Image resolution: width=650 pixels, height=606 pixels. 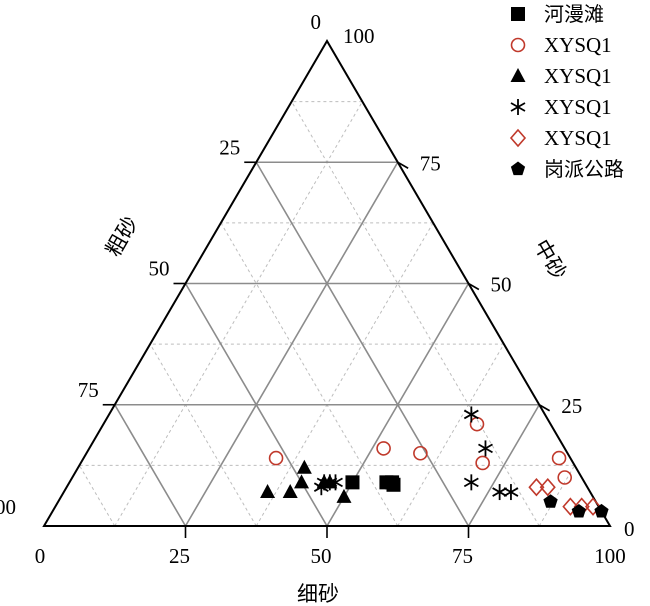 I want to click on bottom-axis-tick-label: 75, so click(x=462, y=556).